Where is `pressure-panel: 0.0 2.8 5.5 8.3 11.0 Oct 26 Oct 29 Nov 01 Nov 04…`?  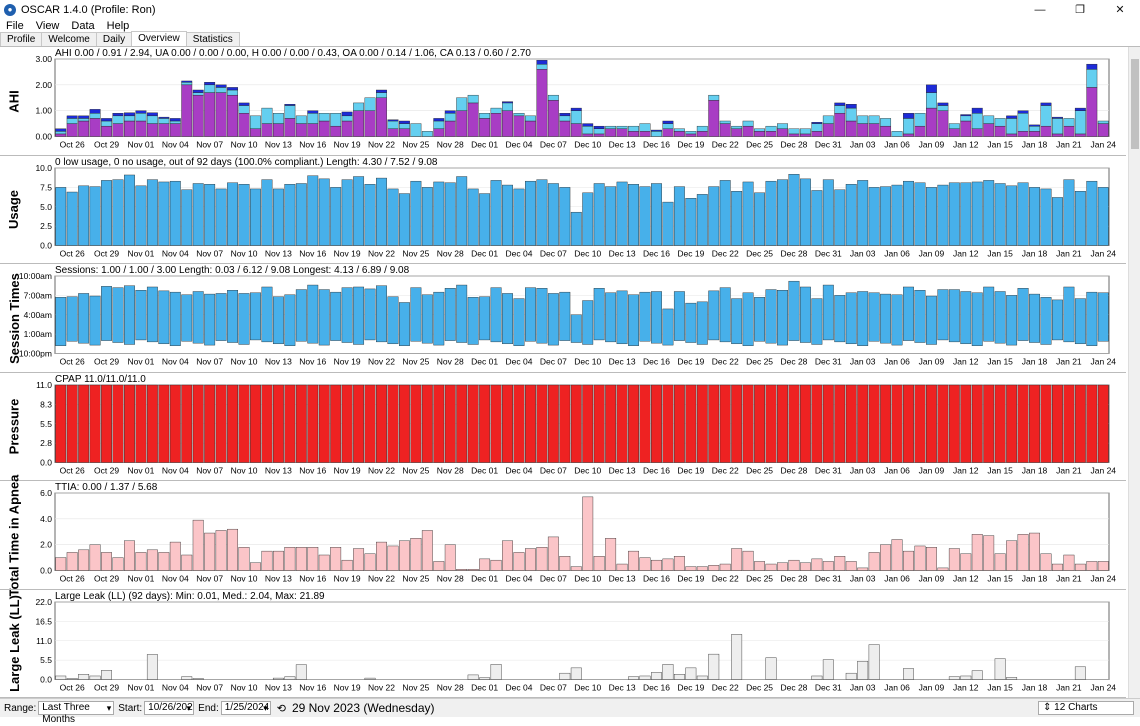
pressure-panel: 0.0 2.8 5.5 8.3 11.0 Oct 26 Oct 29 Nov 01 Nov 04… is located at coordinates (563, 427).